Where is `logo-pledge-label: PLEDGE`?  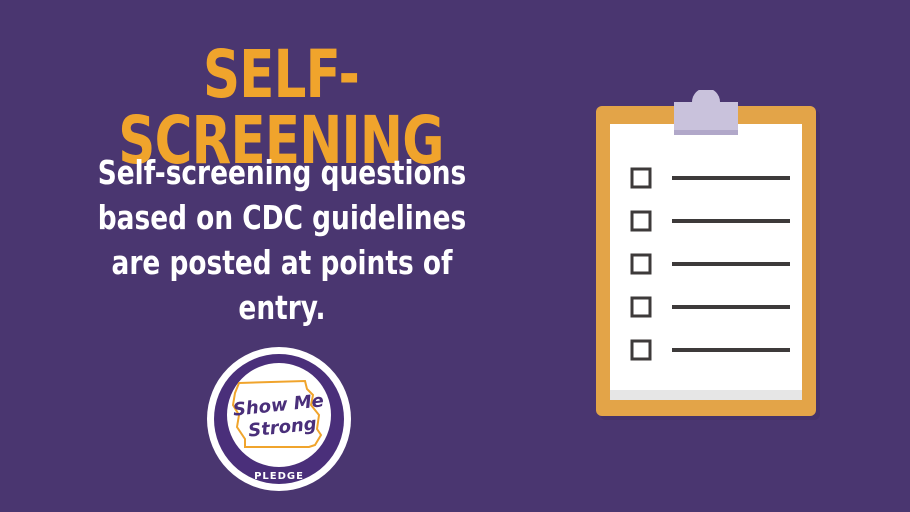 logo-pledge-label: PLEDGE is located at coordinates (279, 476).